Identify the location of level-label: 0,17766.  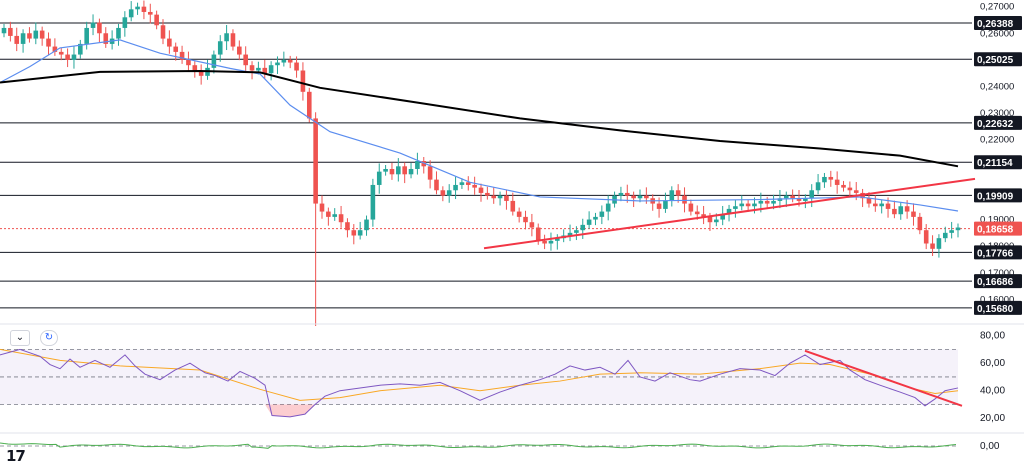
(995, 253).